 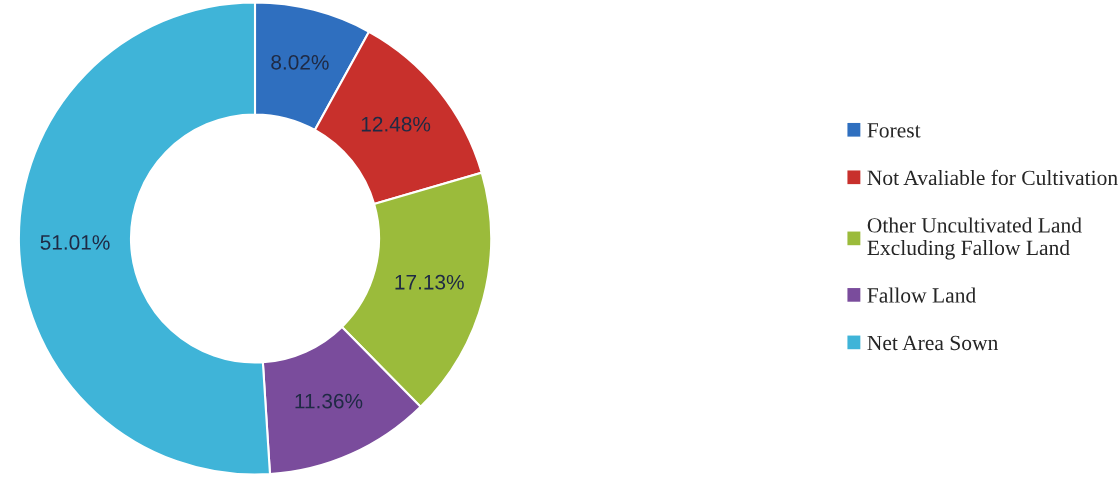 What do you see at coordinates (992, 177) in the screenshot?
I see `legend-label: Not Avaliable for Cultivation` at bounding box center [992, 177].